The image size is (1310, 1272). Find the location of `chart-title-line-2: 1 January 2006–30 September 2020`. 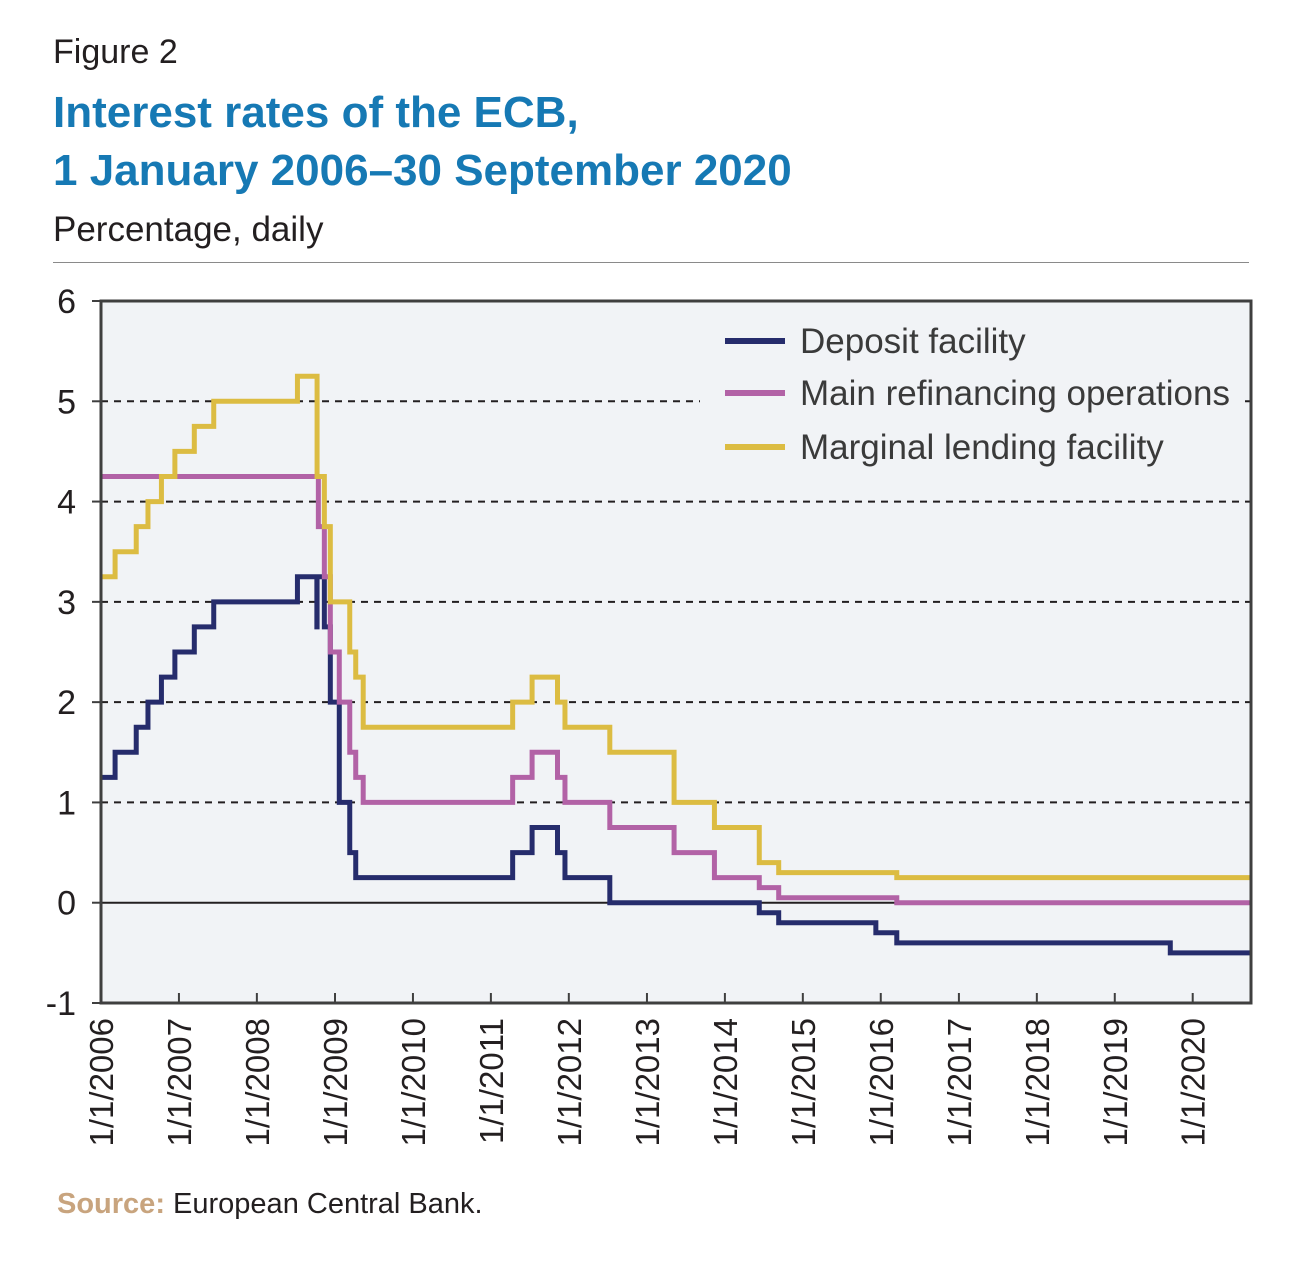

chart-title-line-2: 1 January 2006–30 September 2020 is located at coordinates (422, 170).